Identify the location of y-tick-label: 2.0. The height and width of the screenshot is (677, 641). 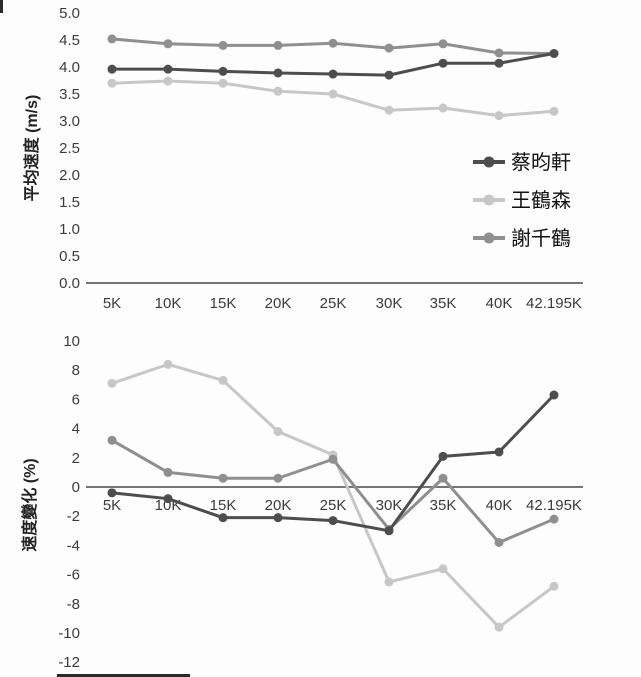
(69, 175).